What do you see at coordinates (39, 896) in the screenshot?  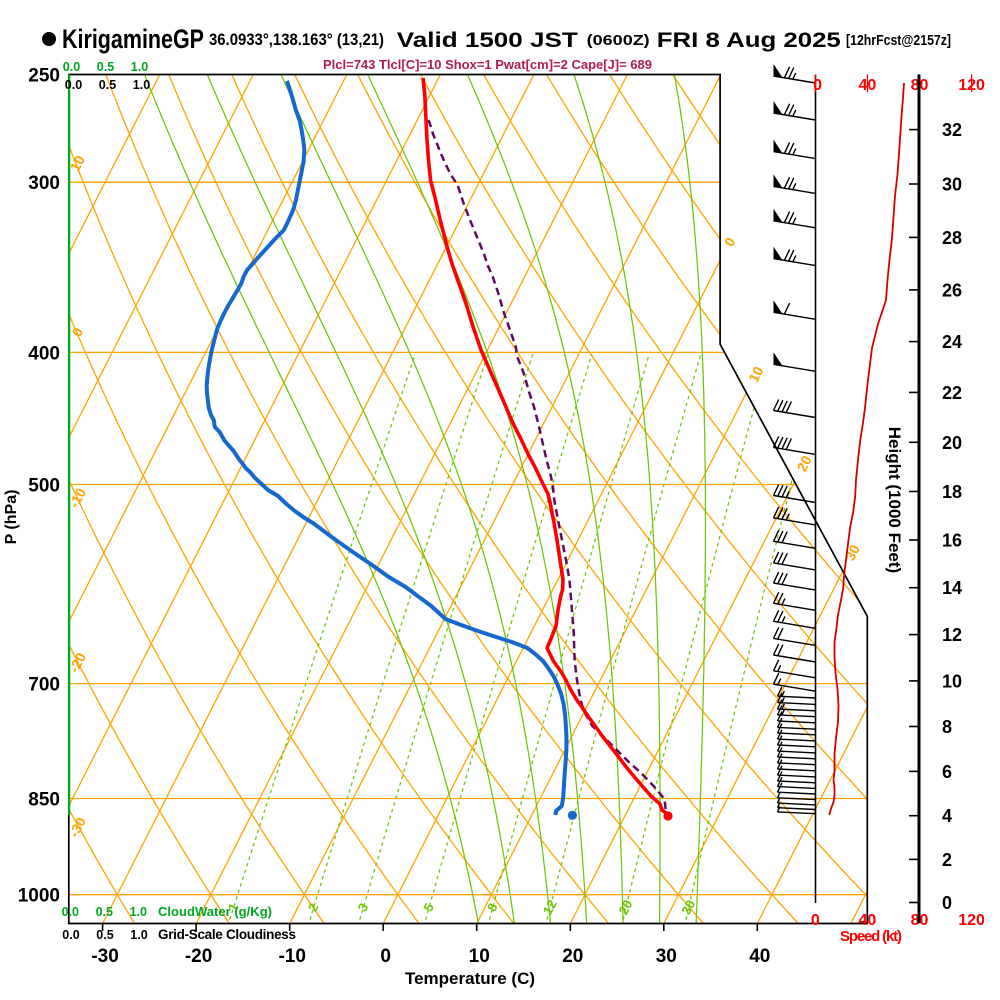 I see `svg-text: 1000` at bounding box center [39, 896].